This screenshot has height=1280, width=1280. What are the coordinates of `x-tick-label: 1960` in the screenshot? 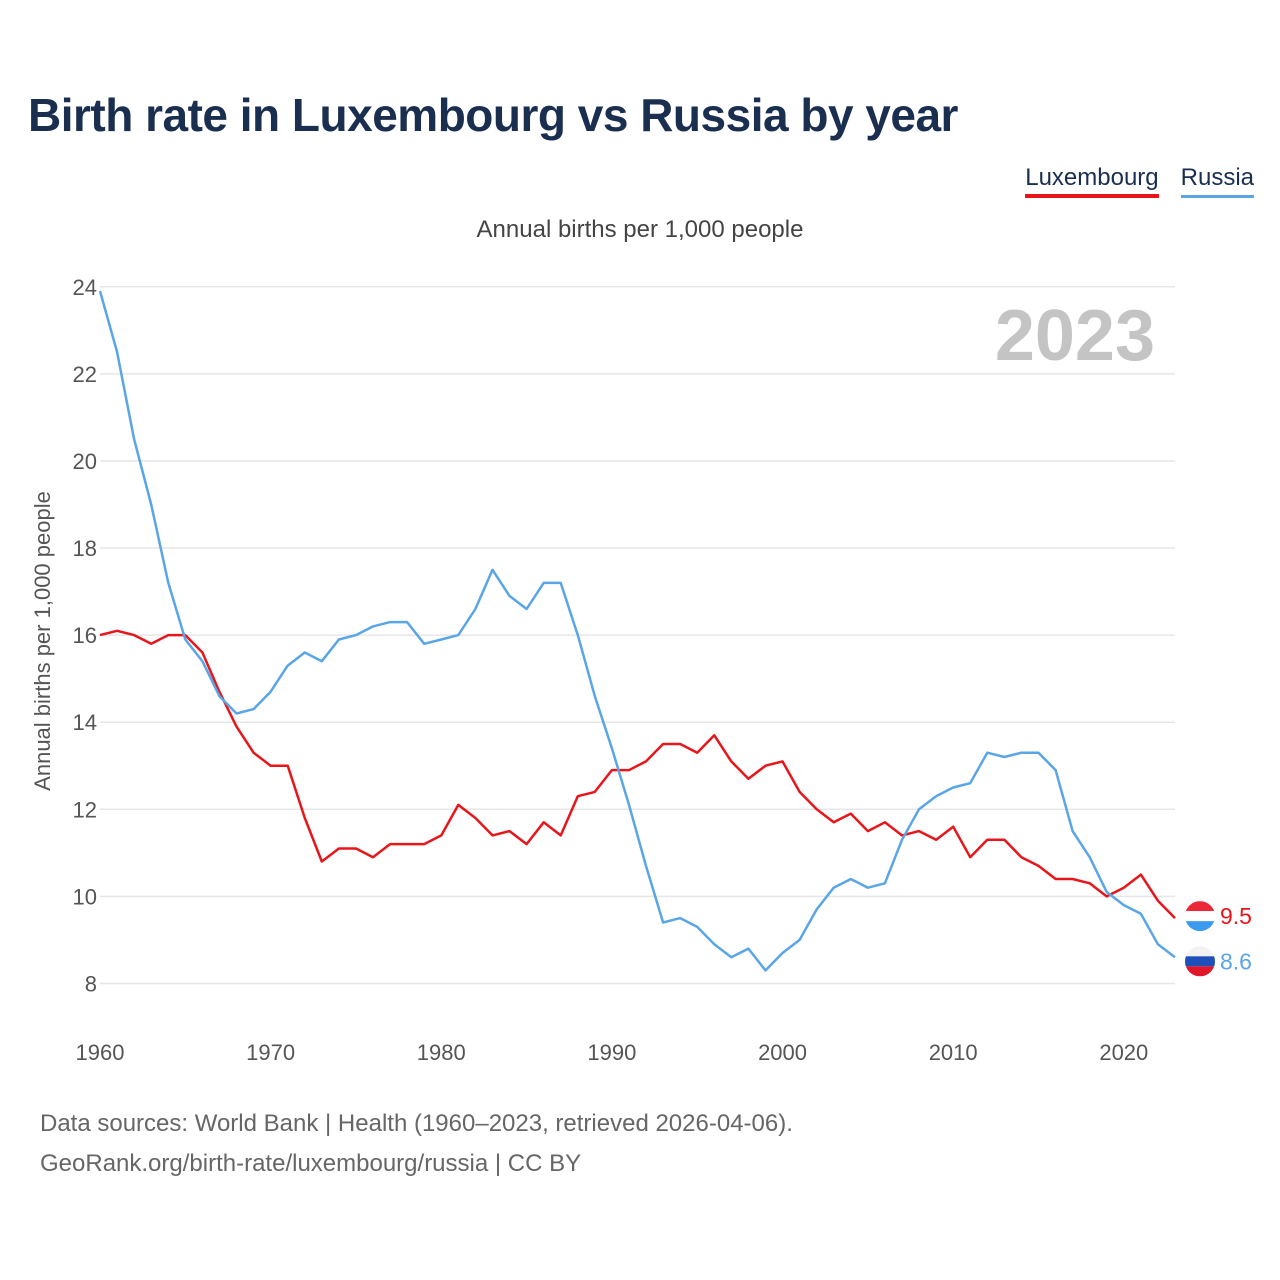 It's located at (100, 1052).